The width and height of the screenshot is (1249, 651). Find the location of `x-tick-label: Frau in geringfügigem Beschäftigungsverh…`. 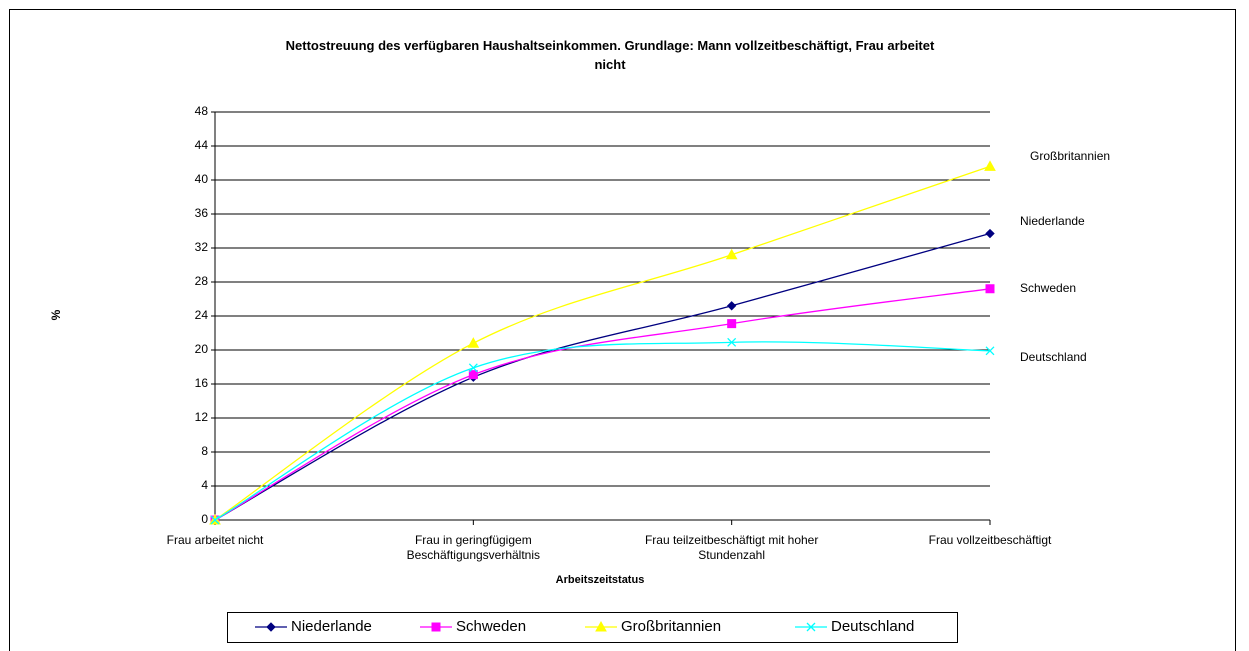

x-tick-label: Frau in geringfügigem Beschäftigungsverh… is located at coordinates (473, 547).